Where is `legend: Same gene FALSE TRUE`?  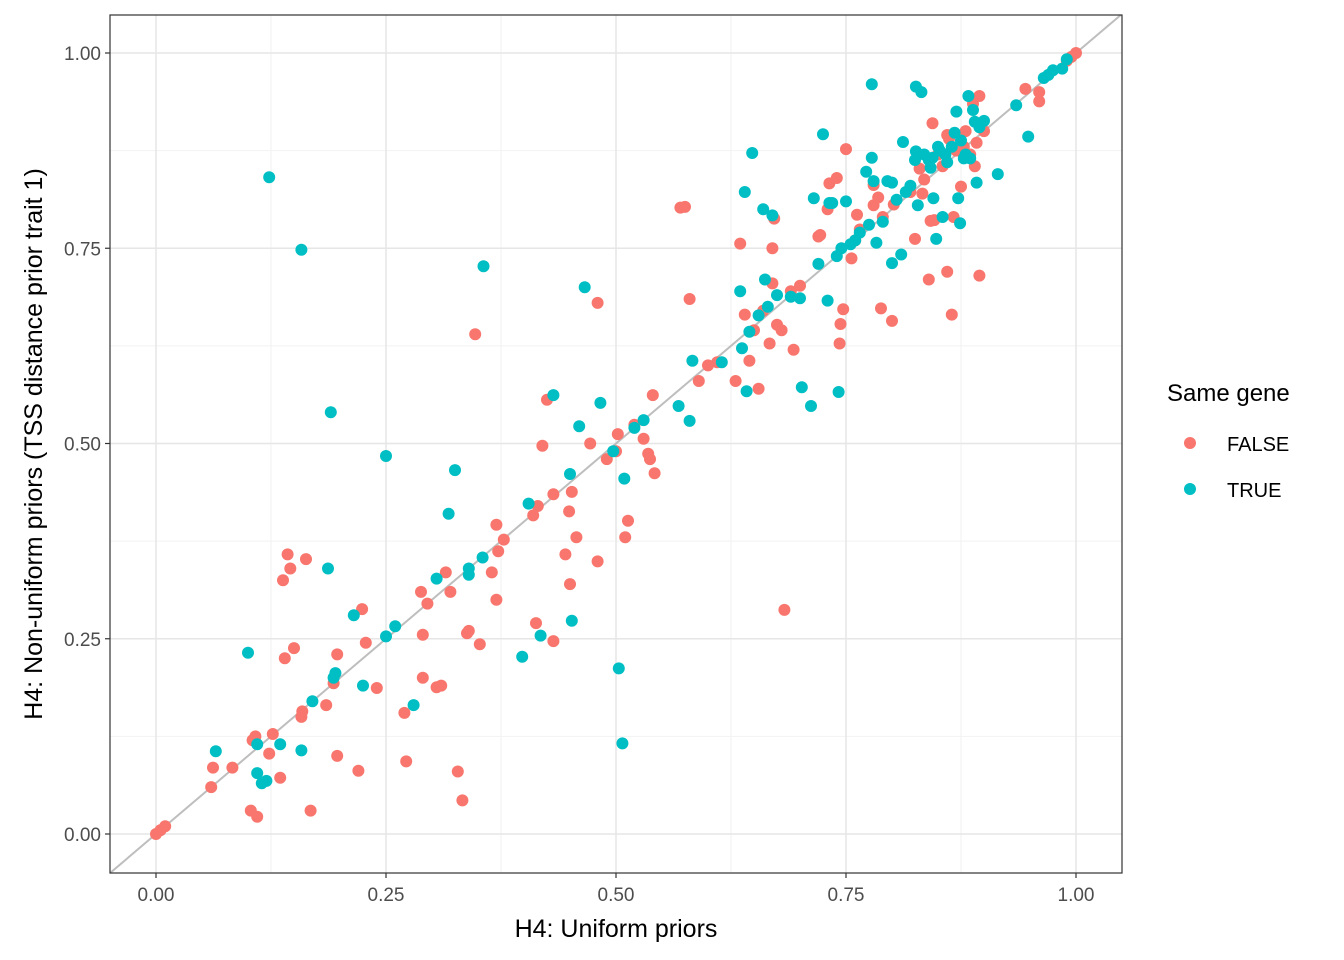
legend: Same gene FALSE TRUE is located at coordinates (1228, 441).